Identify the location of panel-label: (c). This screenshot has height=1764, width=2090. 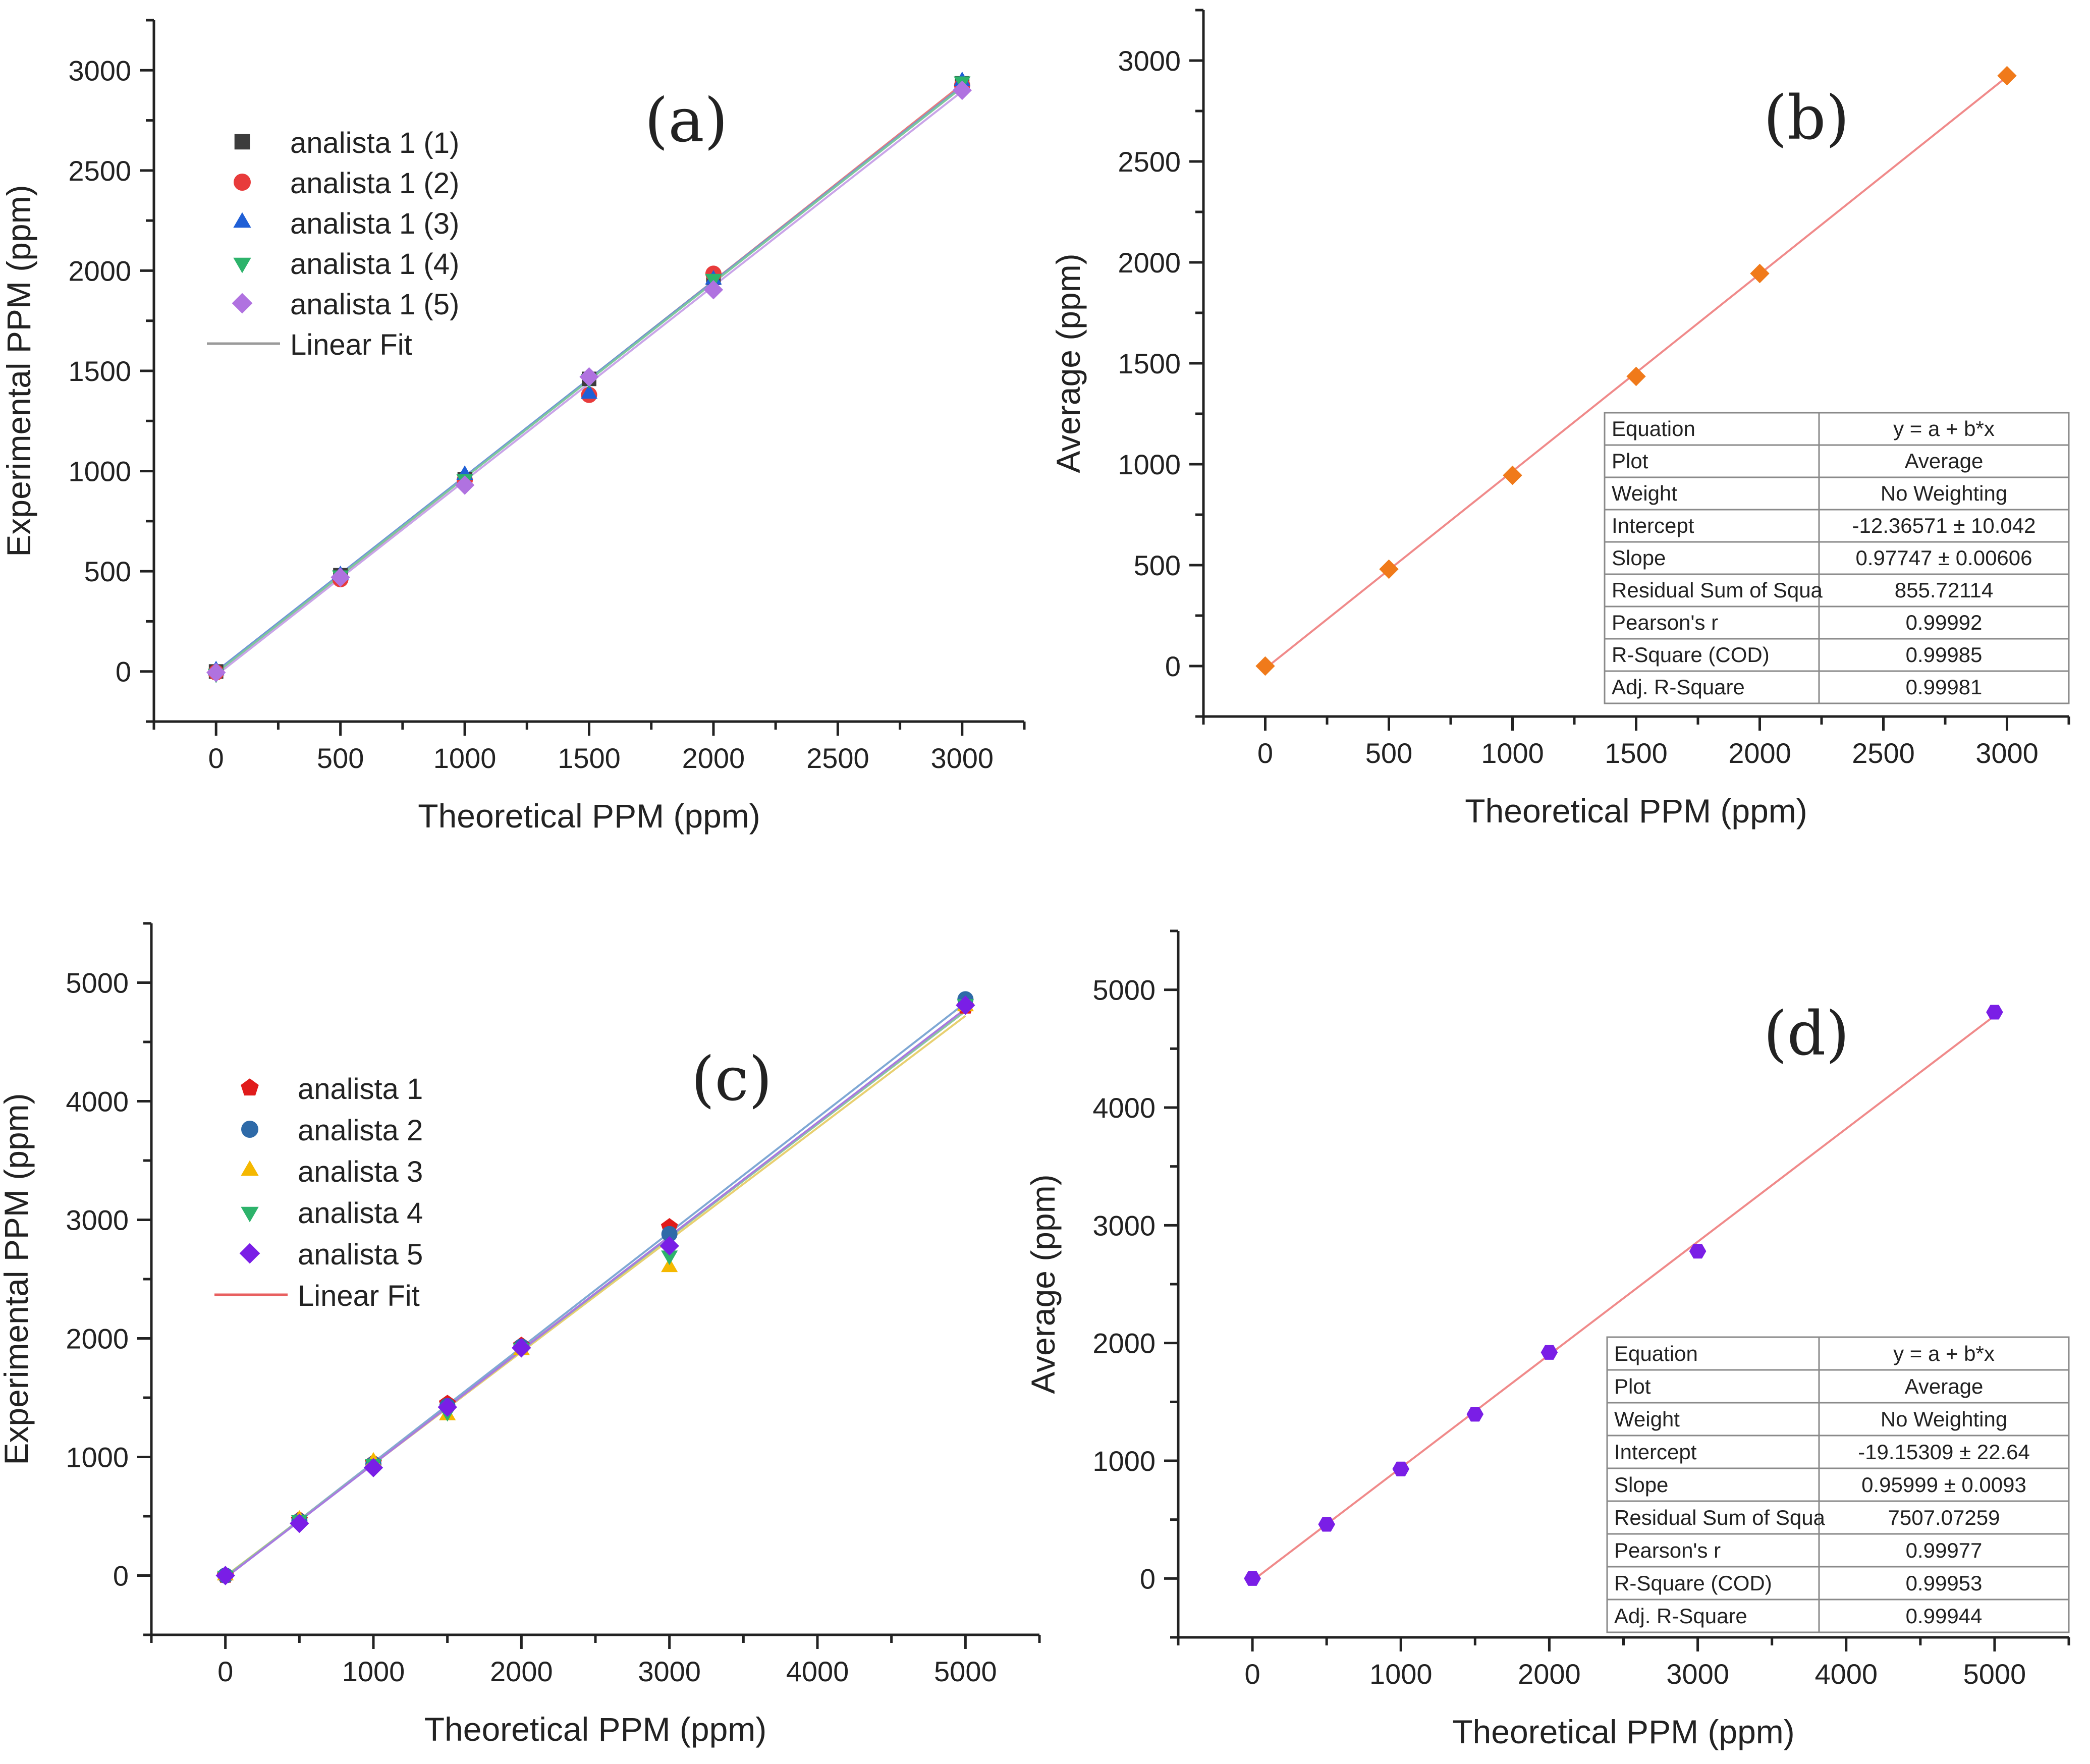
(732, 1079).